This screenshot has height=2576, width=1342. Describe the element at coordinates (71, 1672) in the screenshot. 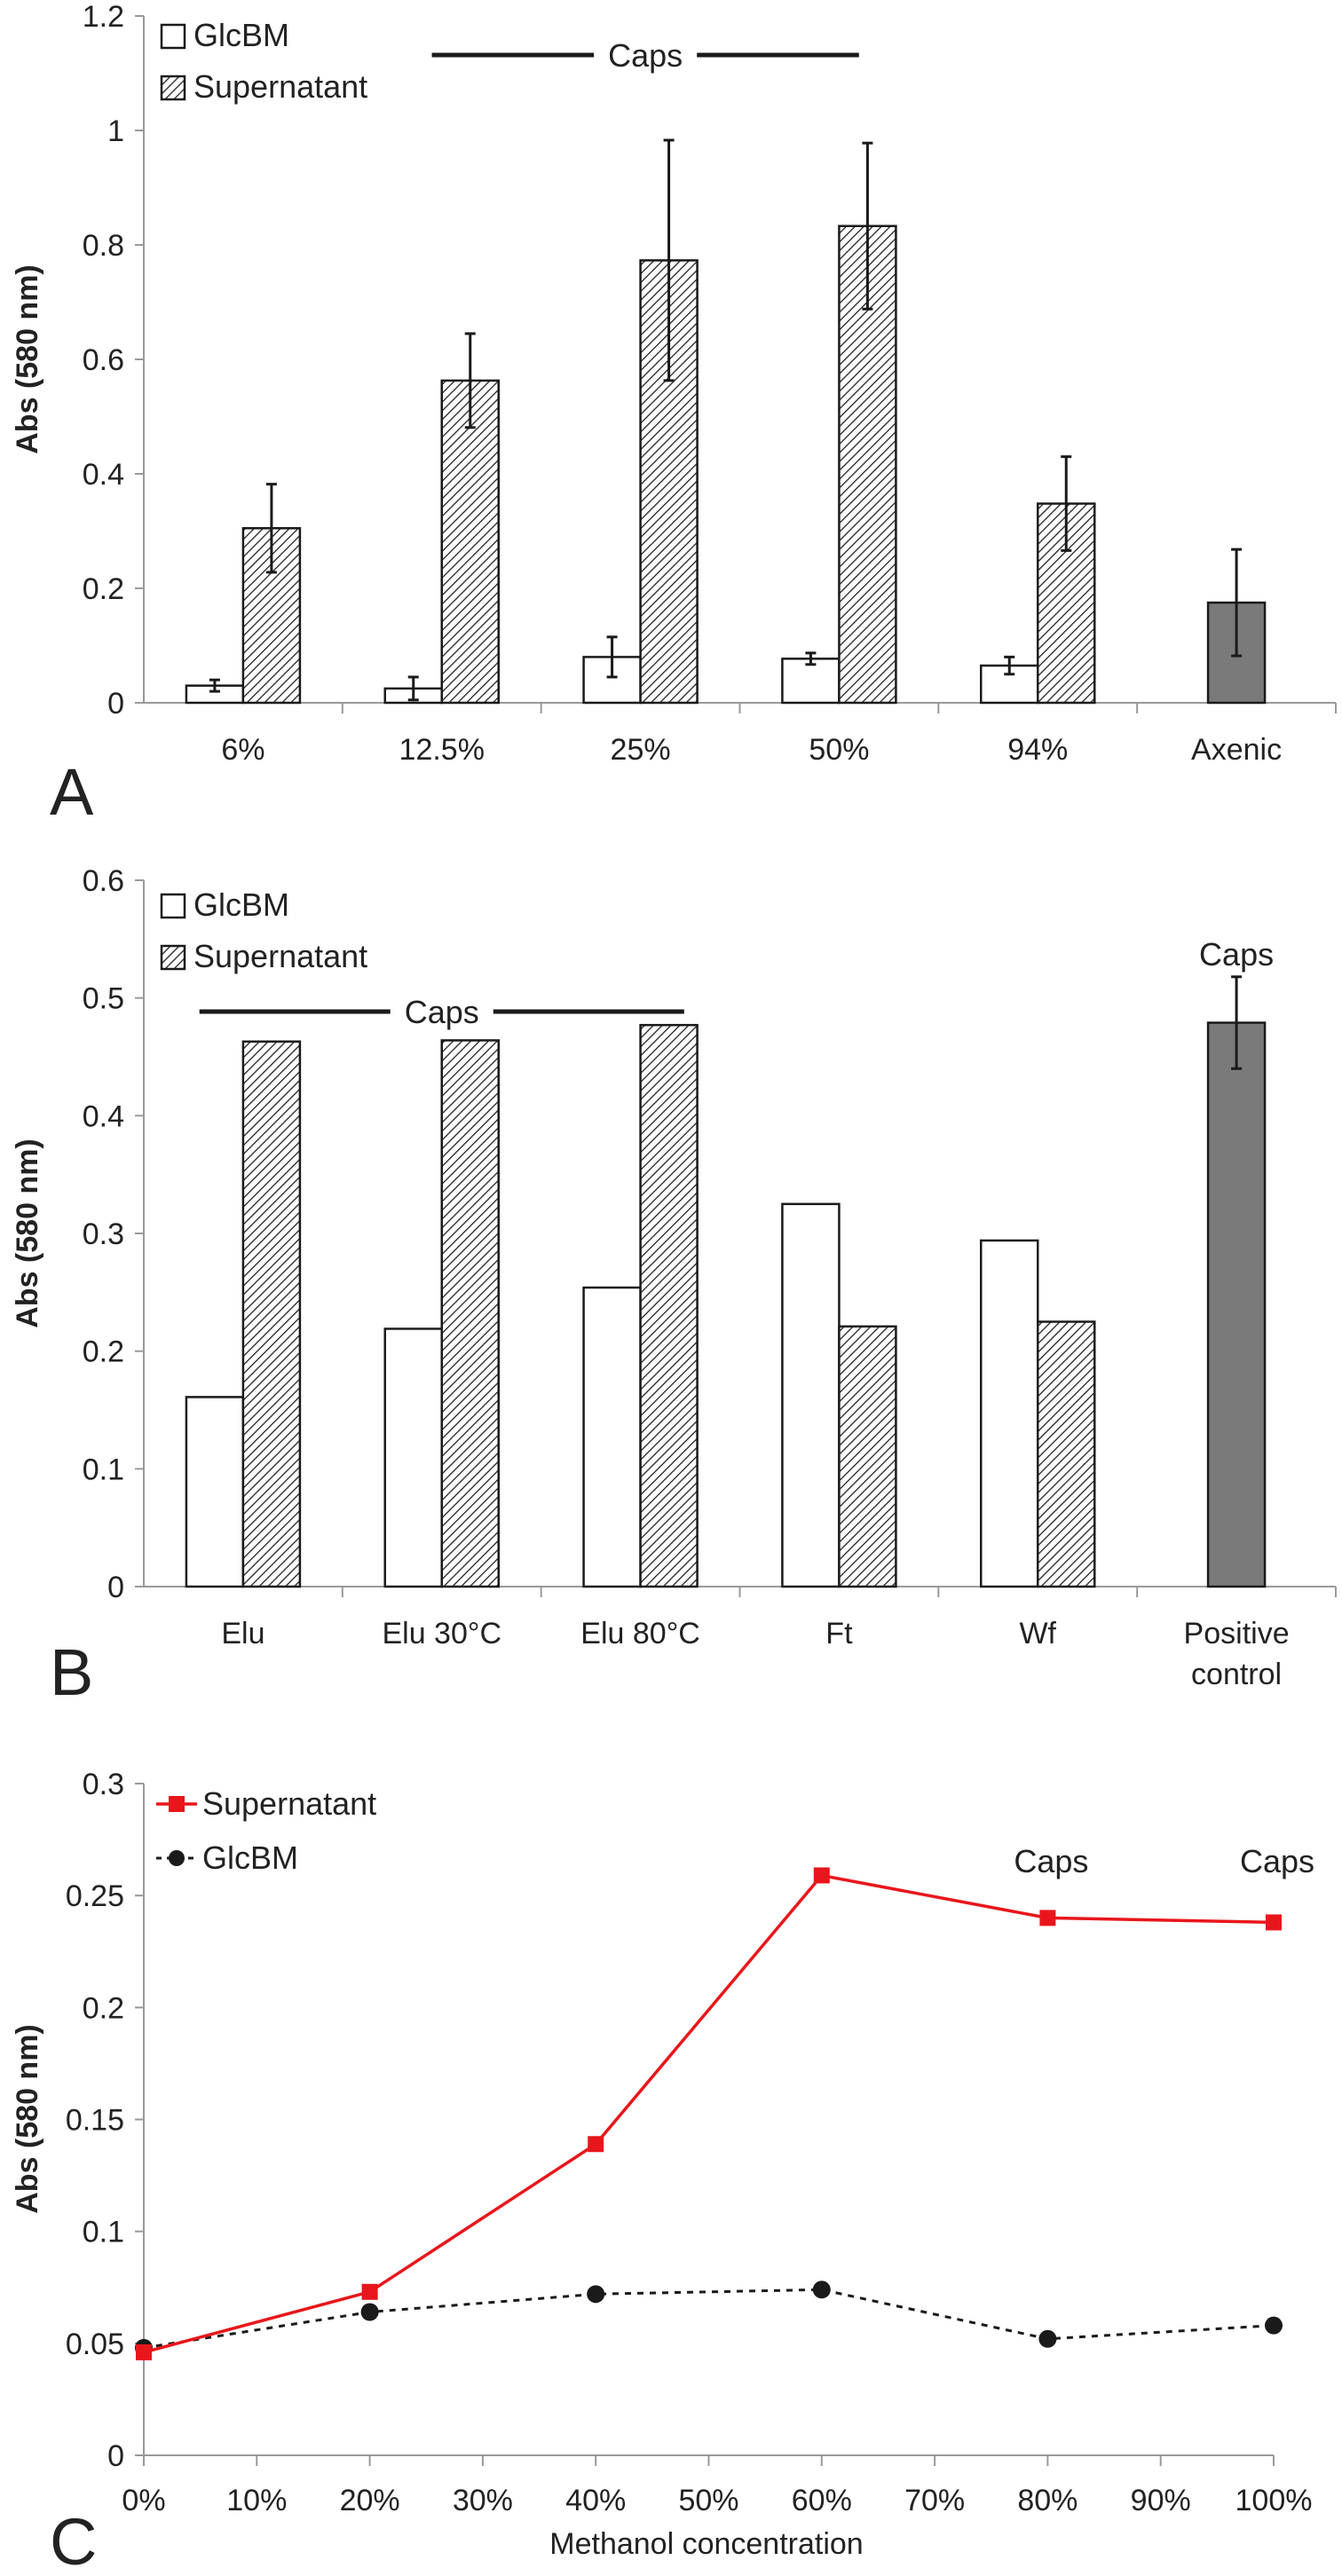

I see `panel-letter: B` at that location.